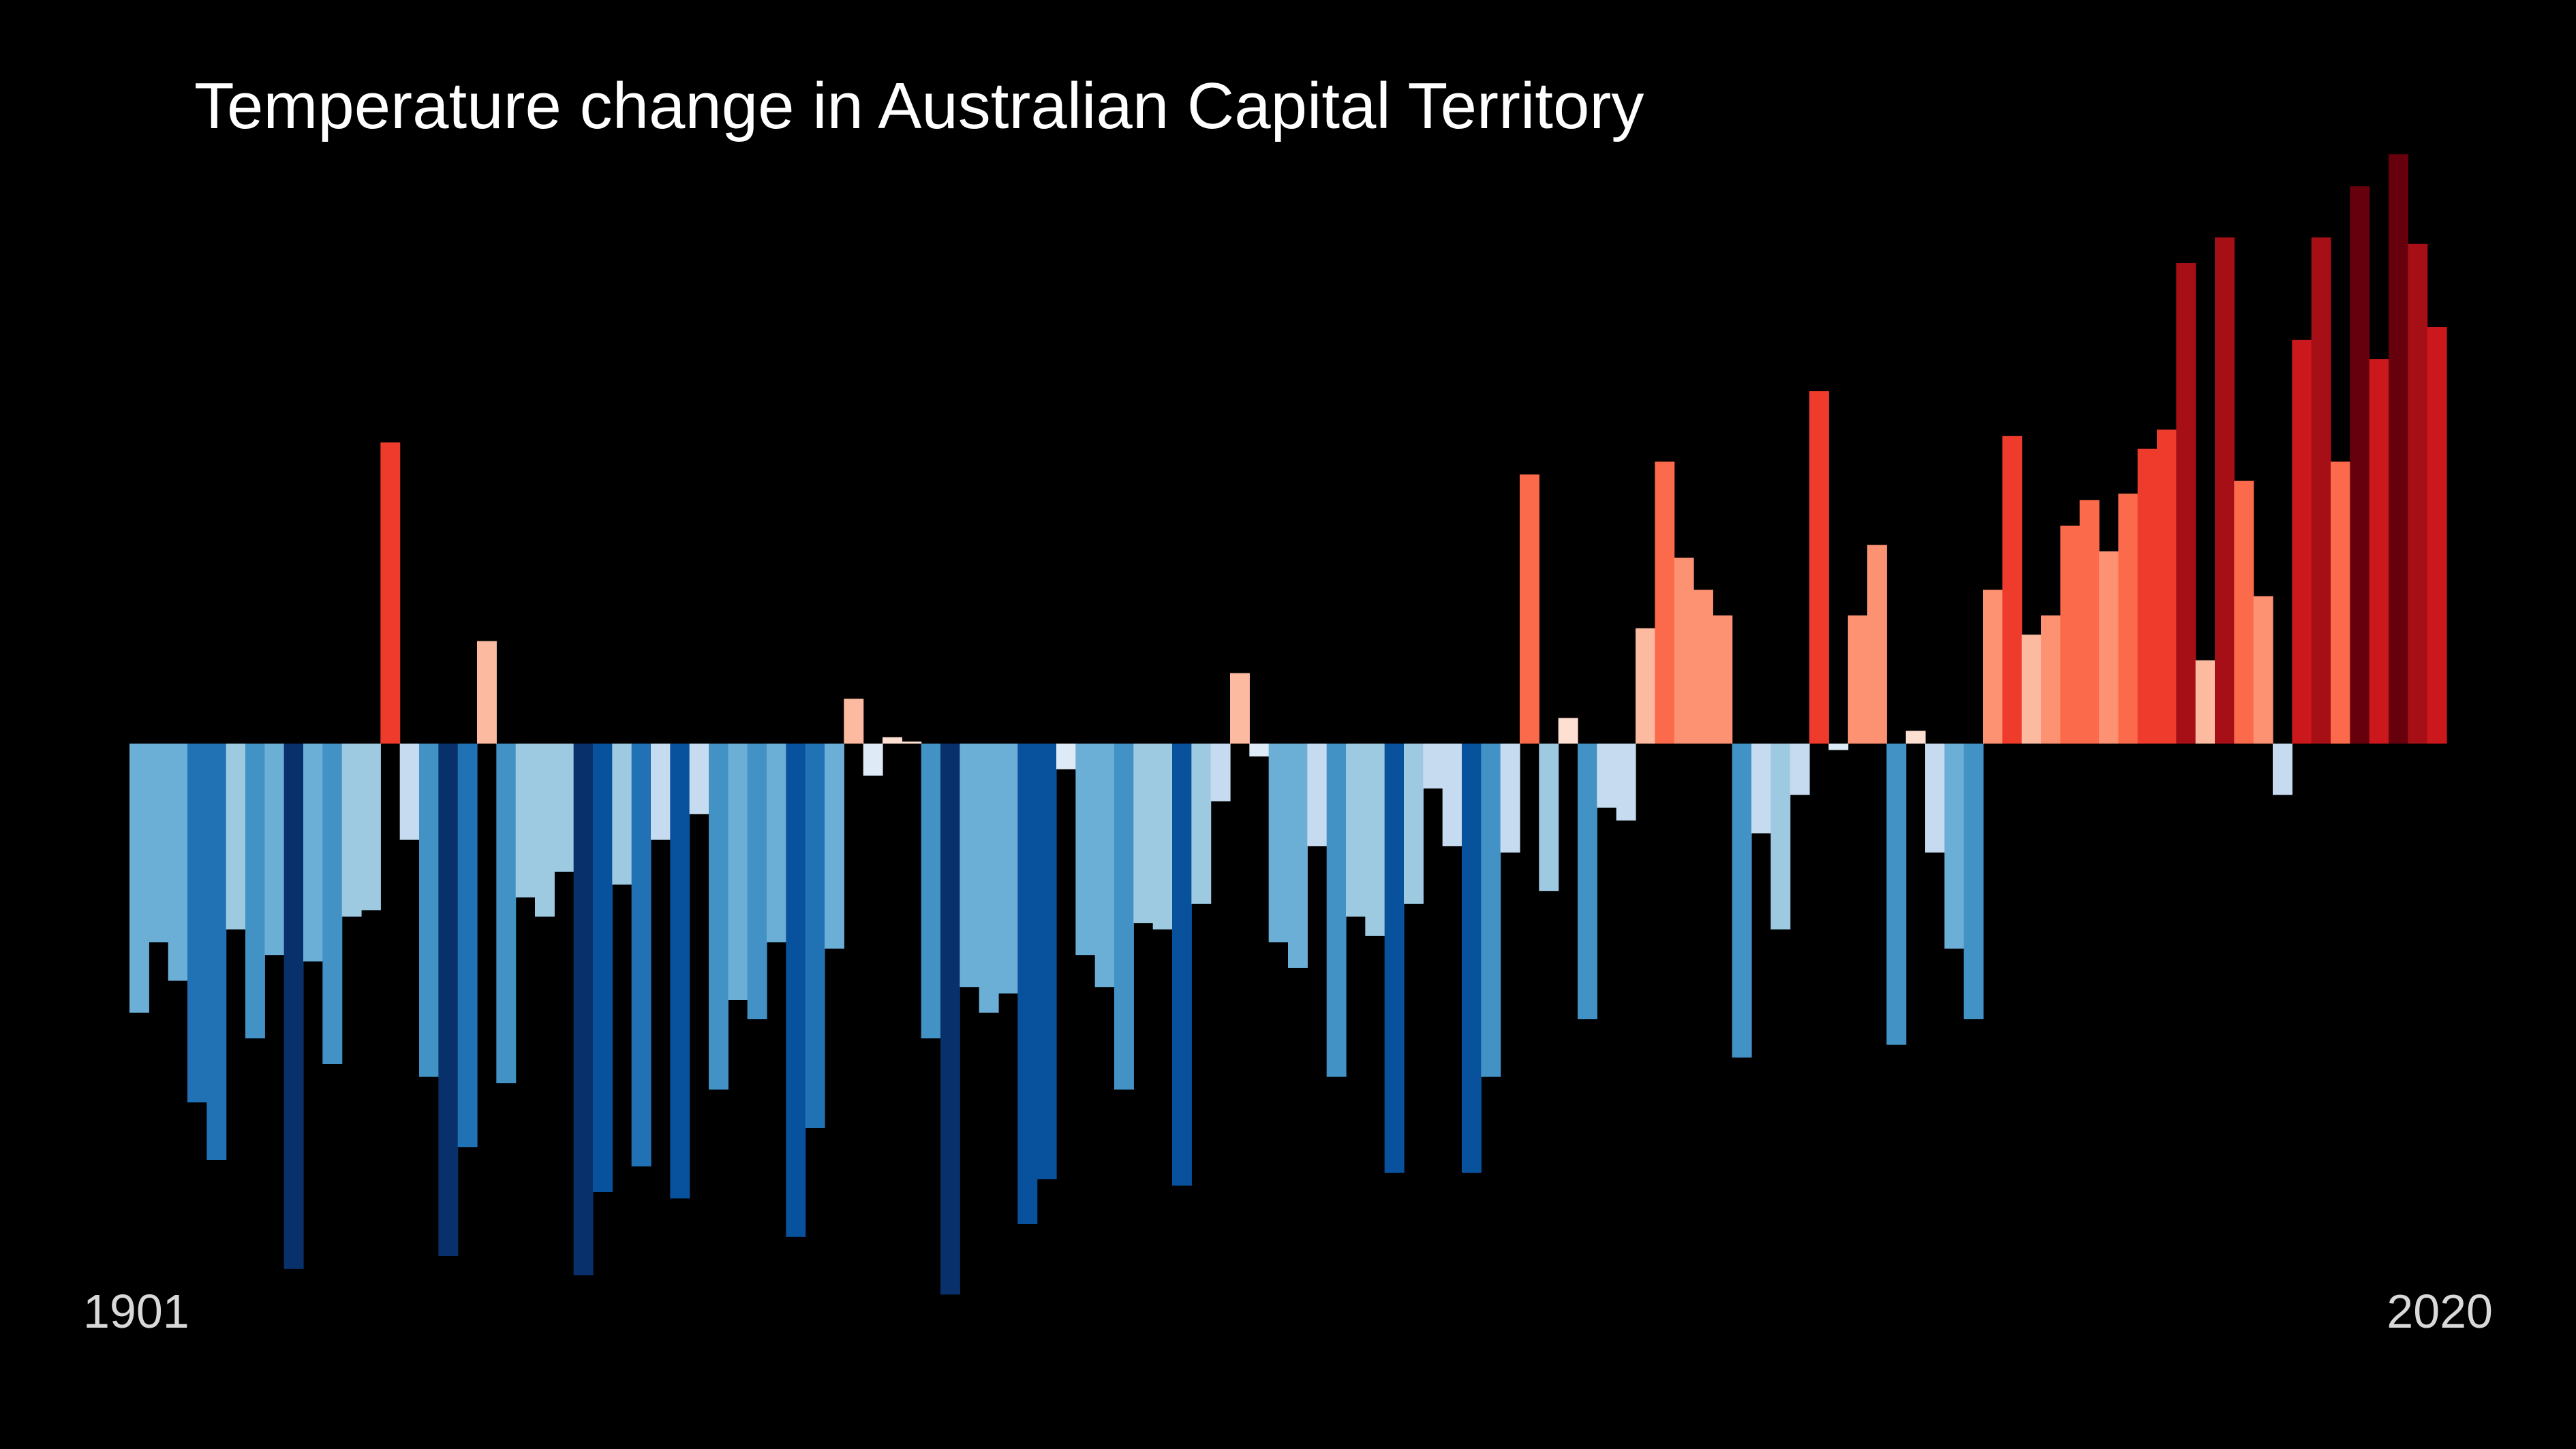 This screenshot has height=1449, width=2576. What do you see at coordinates (1356, 831) in the screenshot?
I see `bar-1964` at bounding box center [1356, 831].